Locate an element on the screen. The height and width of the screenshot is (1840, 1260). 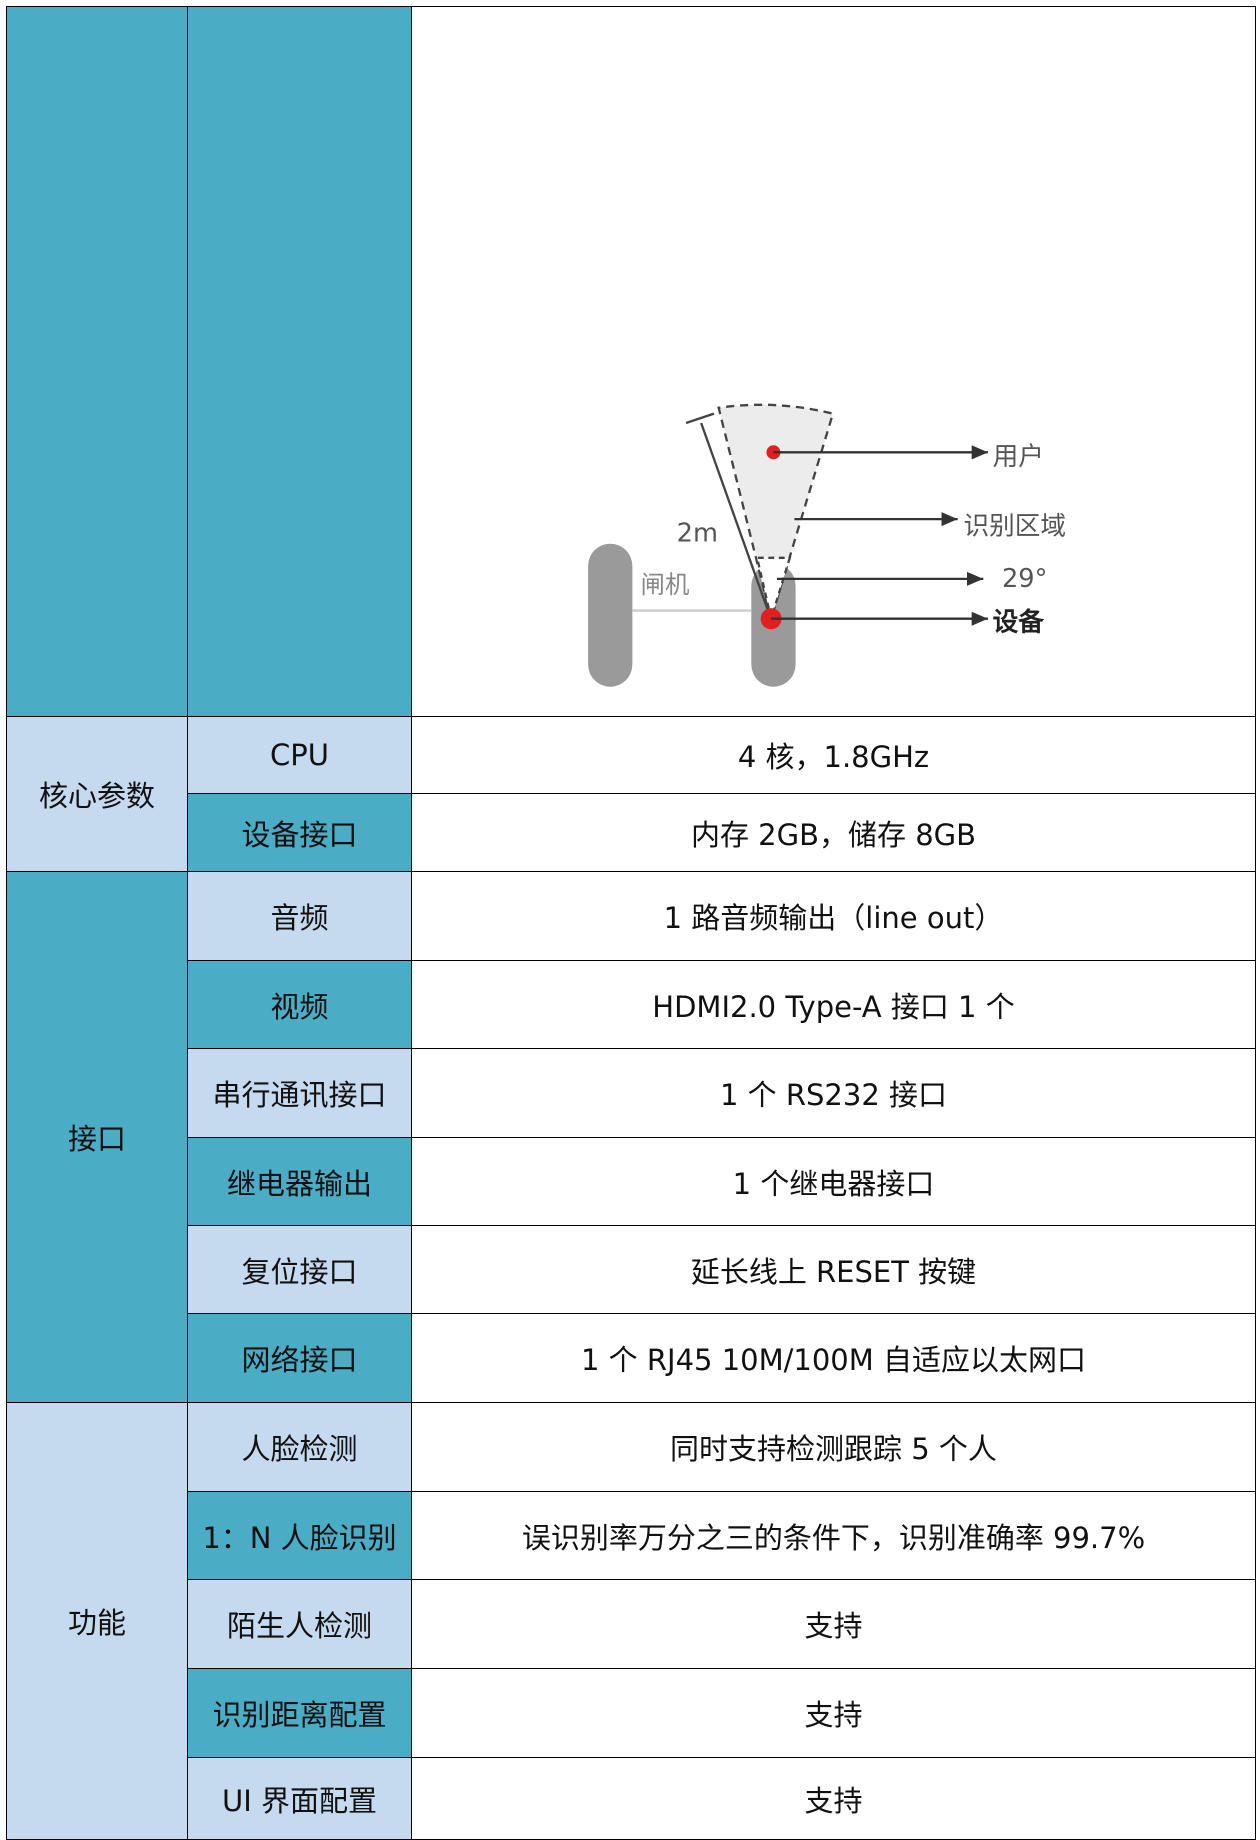
table-row: 核心参数 CPU 4 核，1.8GHz is located at coordinates (631, 794).